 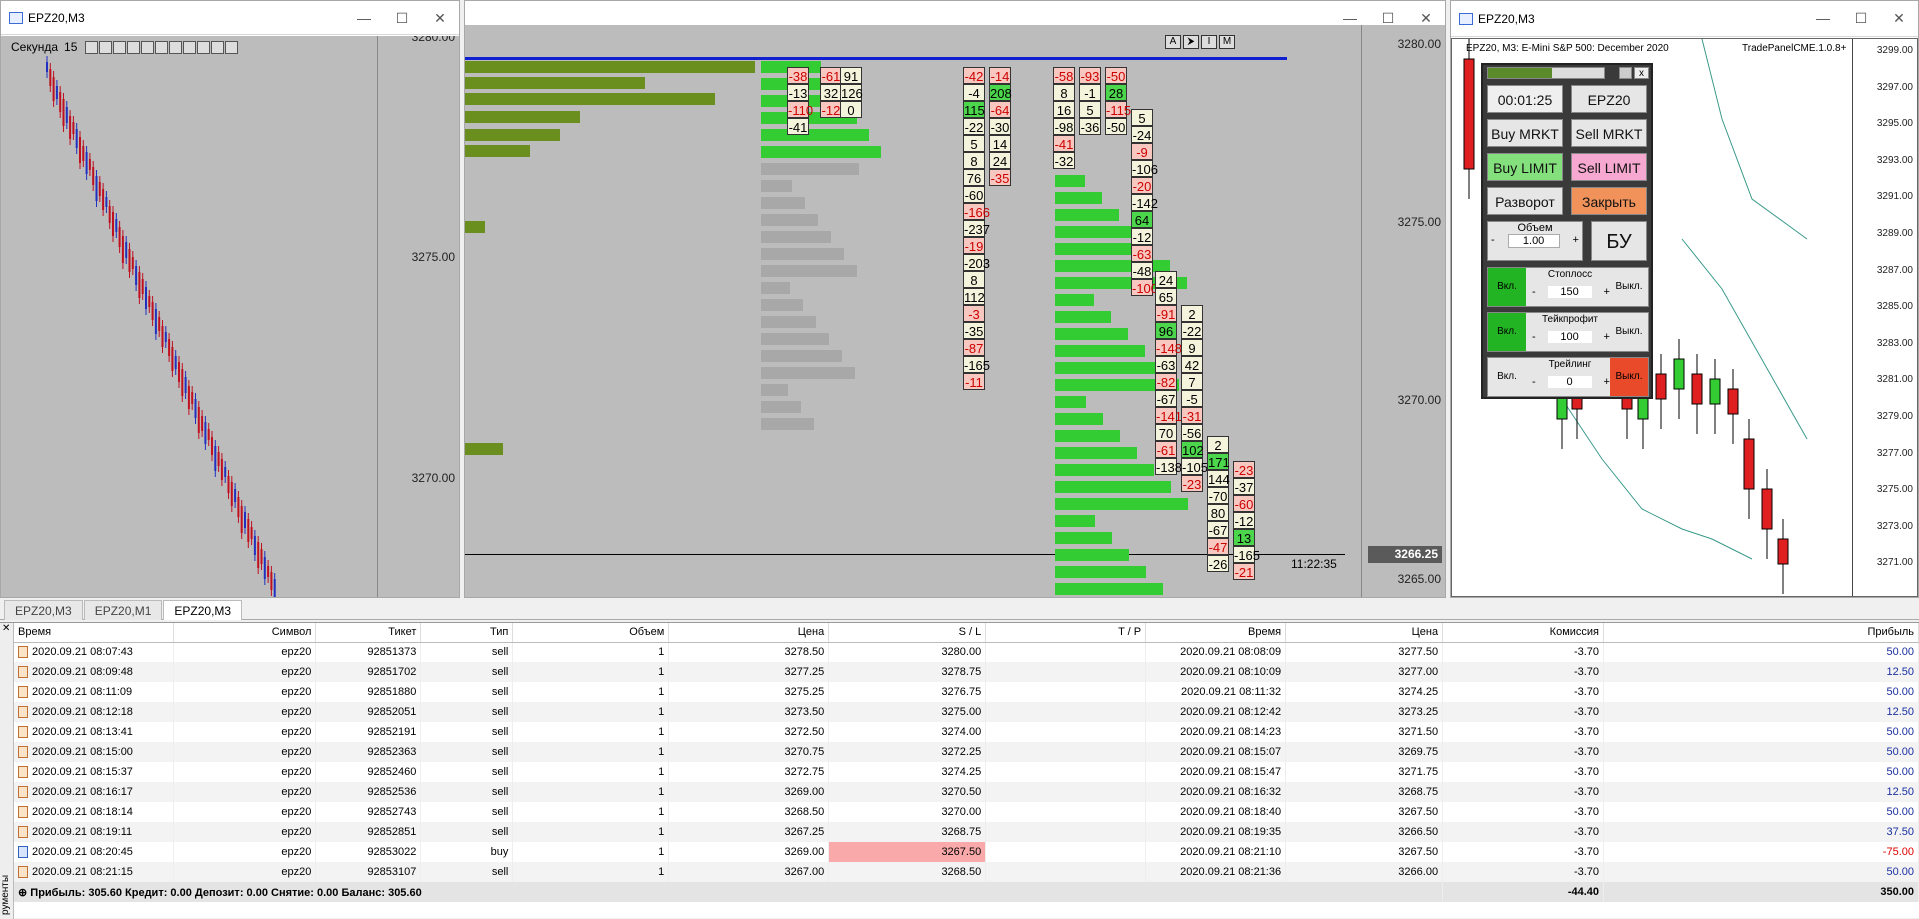 What do you see at coordinates (1609, 201) in the screenshot?
I see `close-position-button: Закрыть` at bounding box center [1609, 201].